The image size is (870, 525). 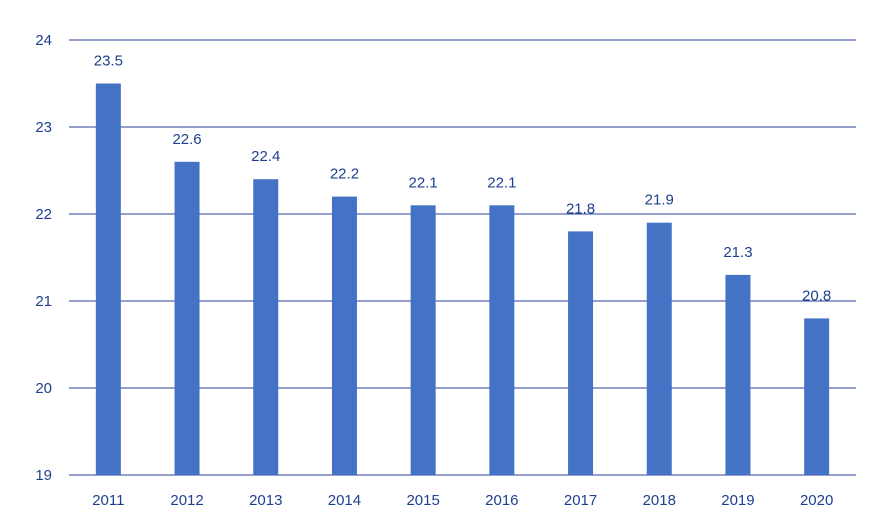 I want to click on x-tick-label: 2015, so click(x=422, y=500).